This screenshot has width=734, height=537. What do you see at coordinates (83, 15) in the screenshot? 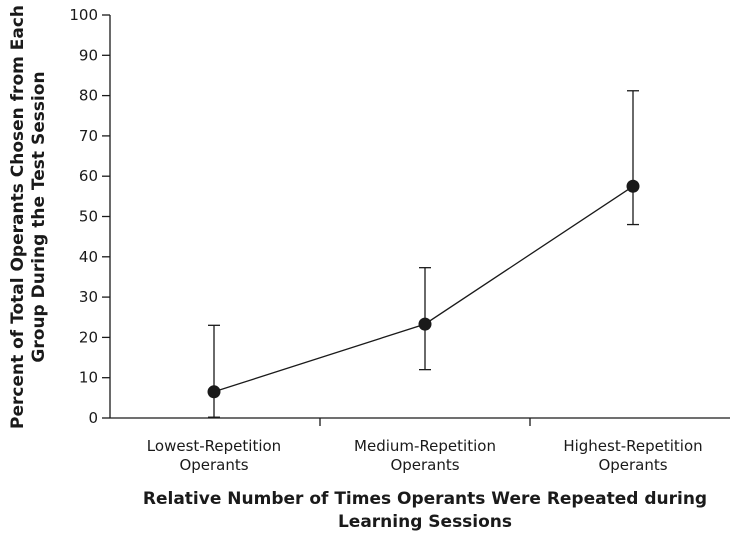
I see `y-tick-label: 100` at bounding box center [83, 15].